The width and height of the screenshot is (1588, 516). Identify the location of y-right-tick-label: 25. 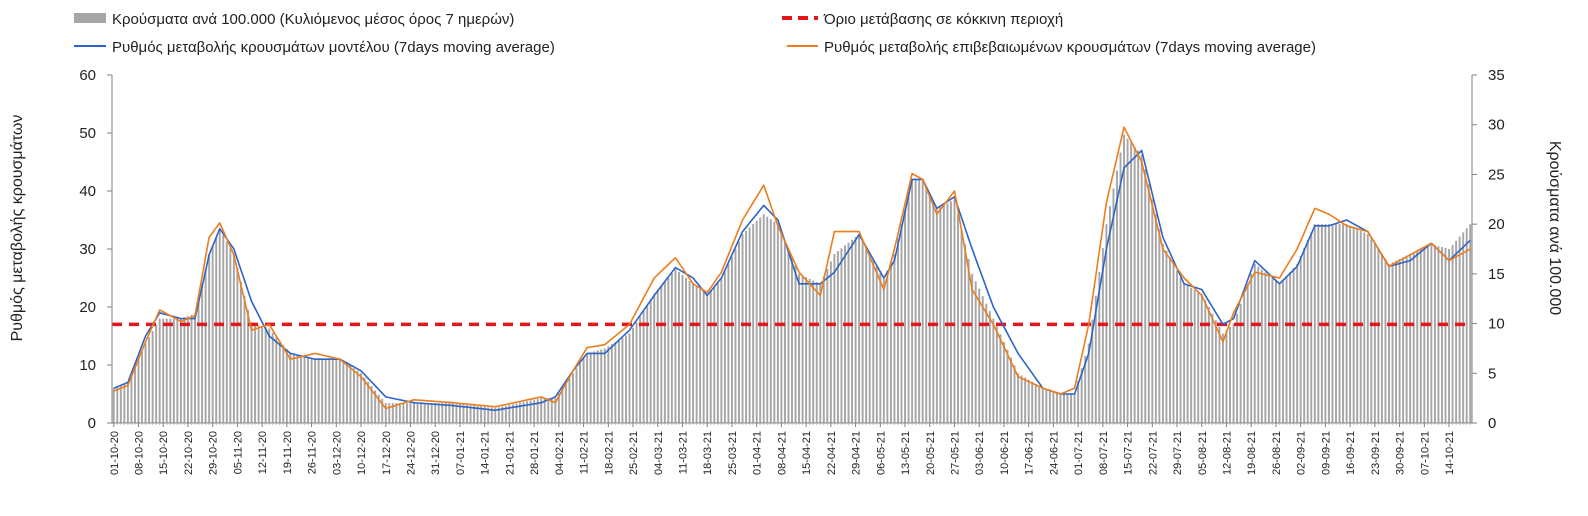
(1496, 174).